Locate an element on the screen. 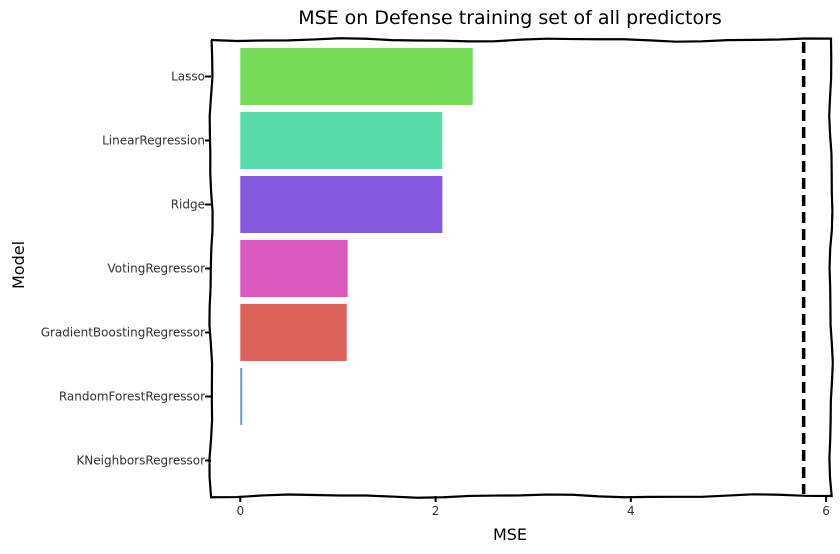  y-tick-label-kneighborsregressor: KNeighborsRegressor is located at coordinates (140, 461).